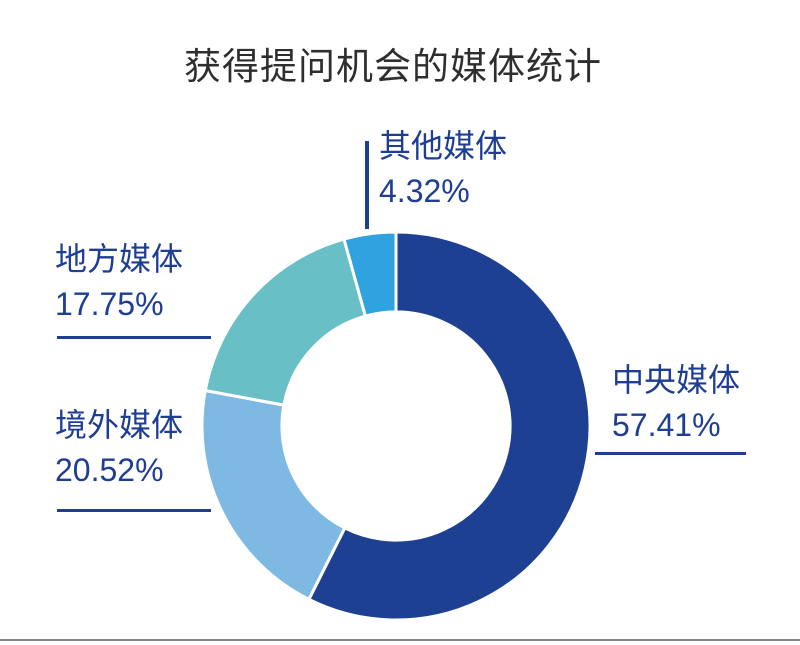 This screenshot has width=800, height=645. Describe the element at coordinates (134, 337) in the screenshot. I see `local-media-leader-line` at that location.